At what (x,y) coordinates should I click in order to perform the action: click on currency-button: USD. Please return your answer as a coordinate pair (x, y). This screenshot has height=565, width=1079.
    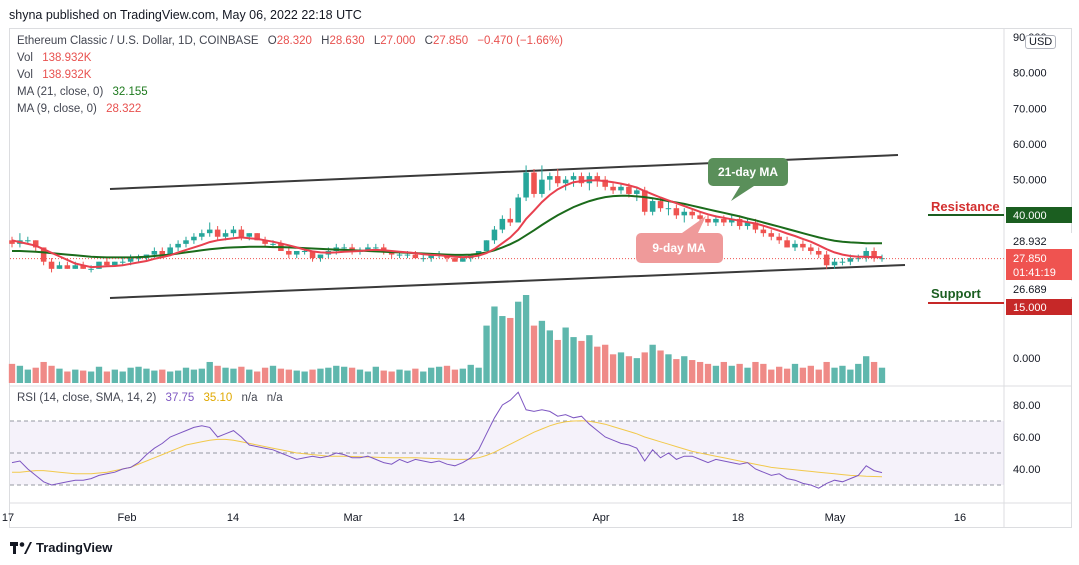
    Looking at the image, I should click on (1041, 42).